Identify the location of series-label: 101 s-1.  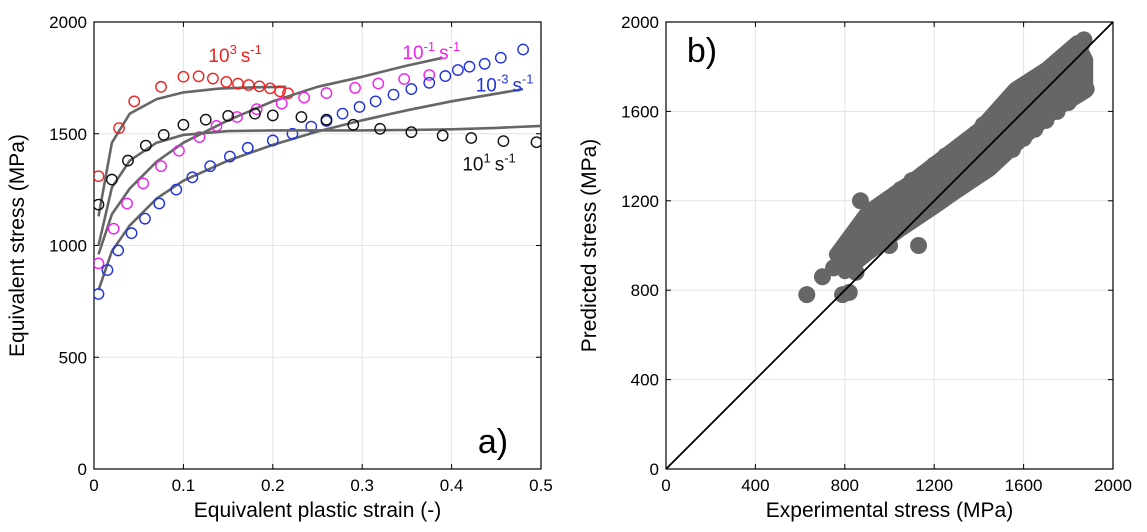
(488, 163).